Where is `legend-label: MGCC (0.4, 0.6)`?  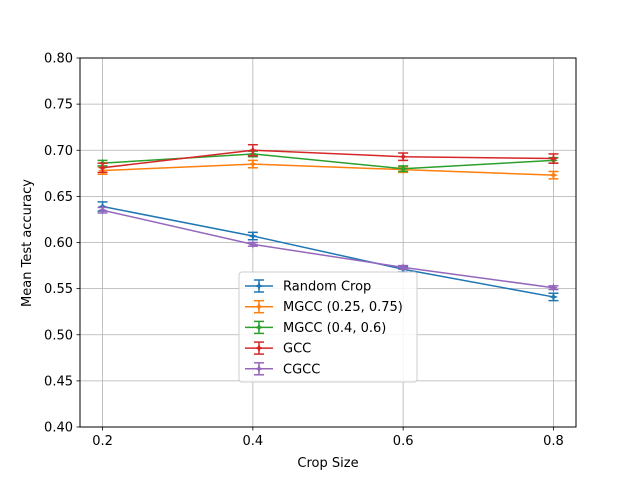 legend-label: MGCC (0.4, 0.6) is located at coordinates (334, 328).